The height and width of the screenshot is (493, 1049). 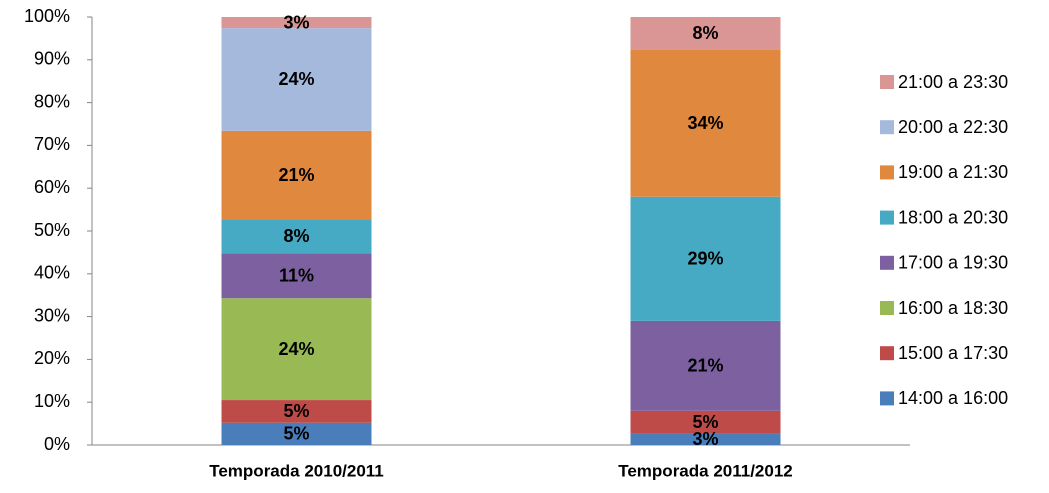 I want to click on legend-label: 19:00 a 21:30, so click(x=953, y=172).